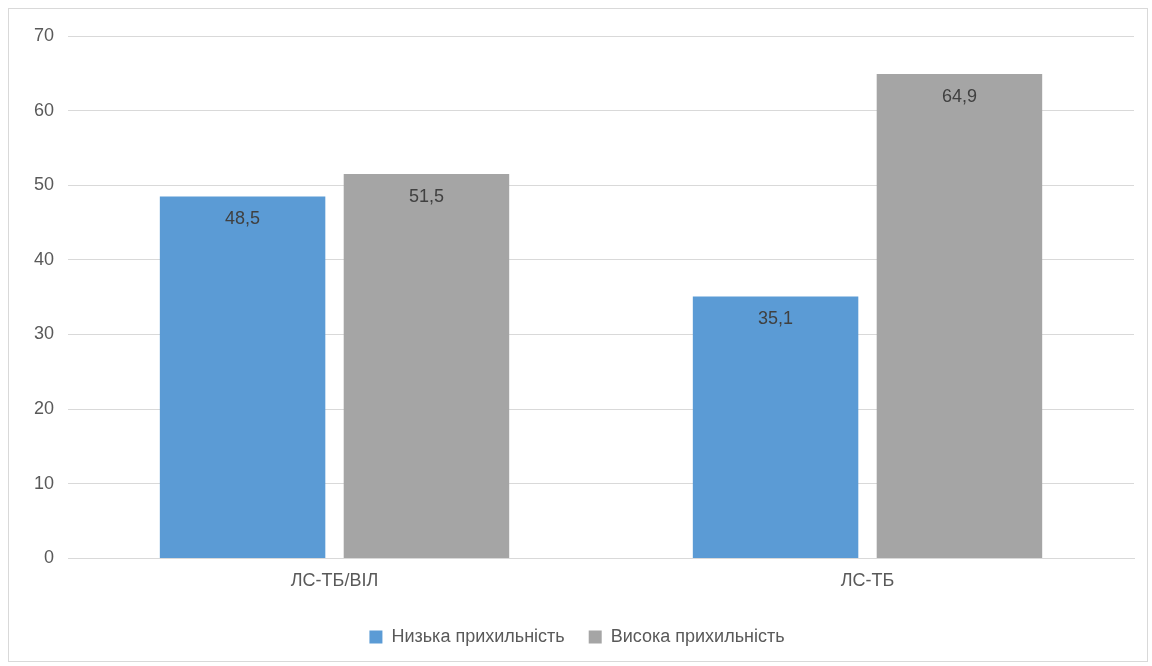  I want to click on legend-label: Низька прихильність, so click(478, 635).